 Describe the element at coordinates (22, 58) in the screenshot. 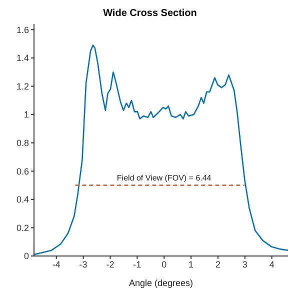

I see `y-tick-label: 1.4` at that location.